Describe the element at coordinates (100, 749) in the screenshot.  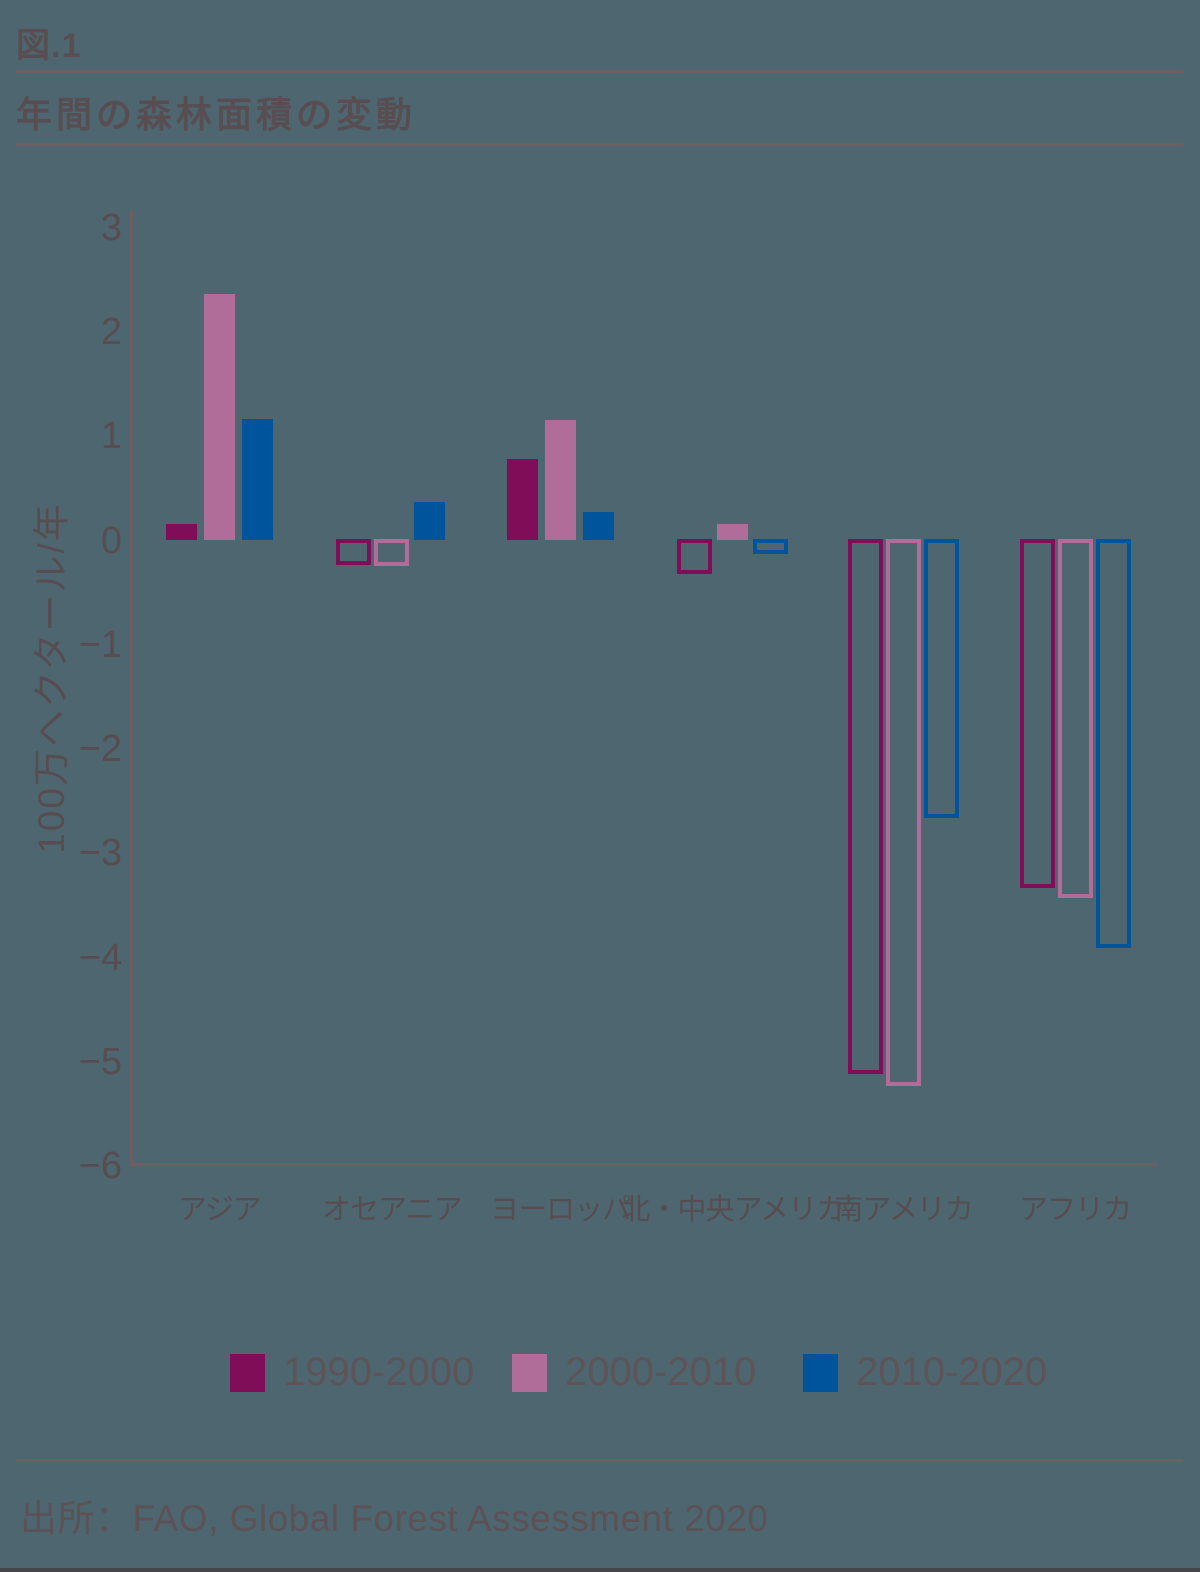
I see `y-tick-label--2: −2` at that location.